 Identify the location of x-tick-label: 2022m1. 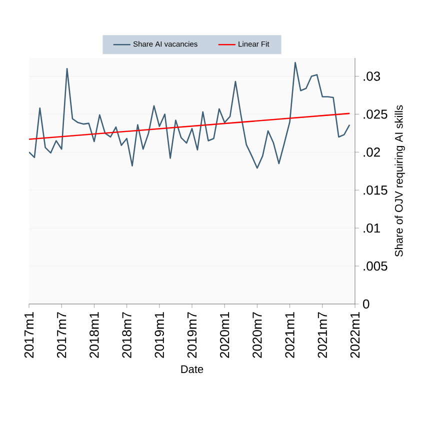
(355, 335).